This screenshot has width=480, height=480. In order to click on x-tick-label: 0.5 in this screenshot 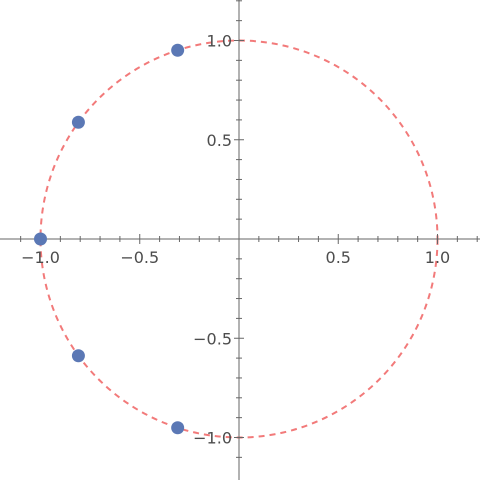, I will do `click(338, 257)`.